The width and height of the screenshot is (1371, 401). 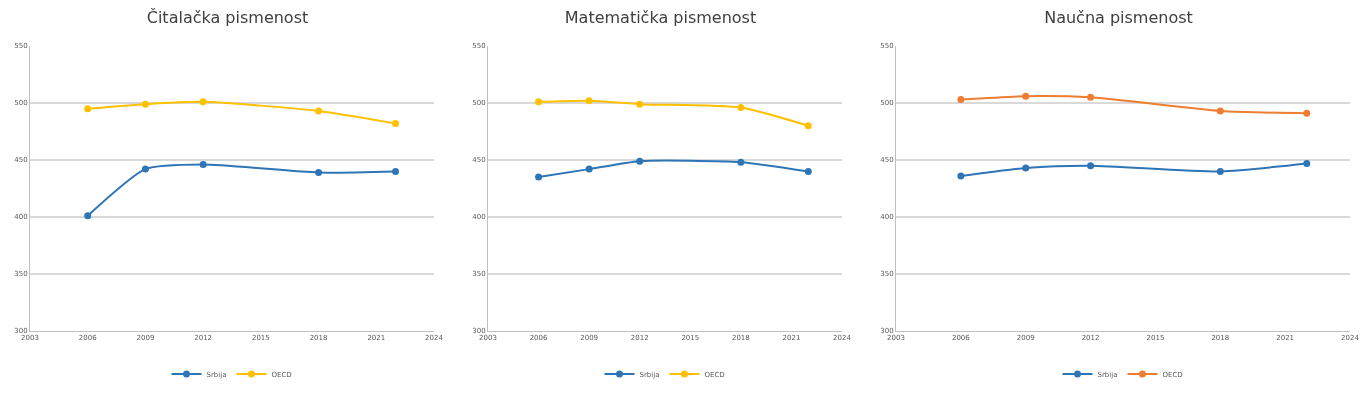 I want to click on chart-title: Čitalačka pismenost, so click(x=227, y=18).